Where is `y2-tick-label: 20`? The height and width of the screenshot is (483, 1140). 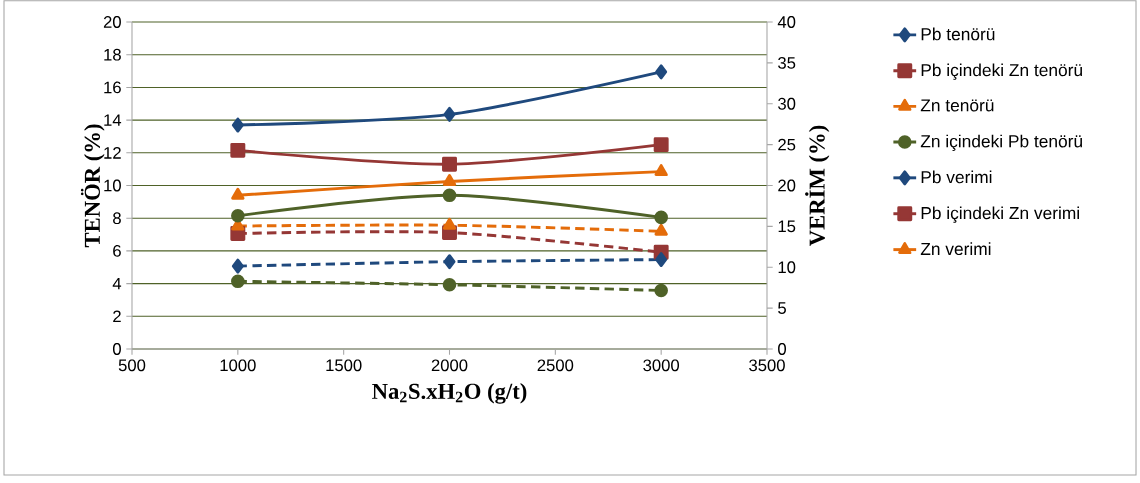 y2-tick-label: 20 is located at coordinates (787, 185).